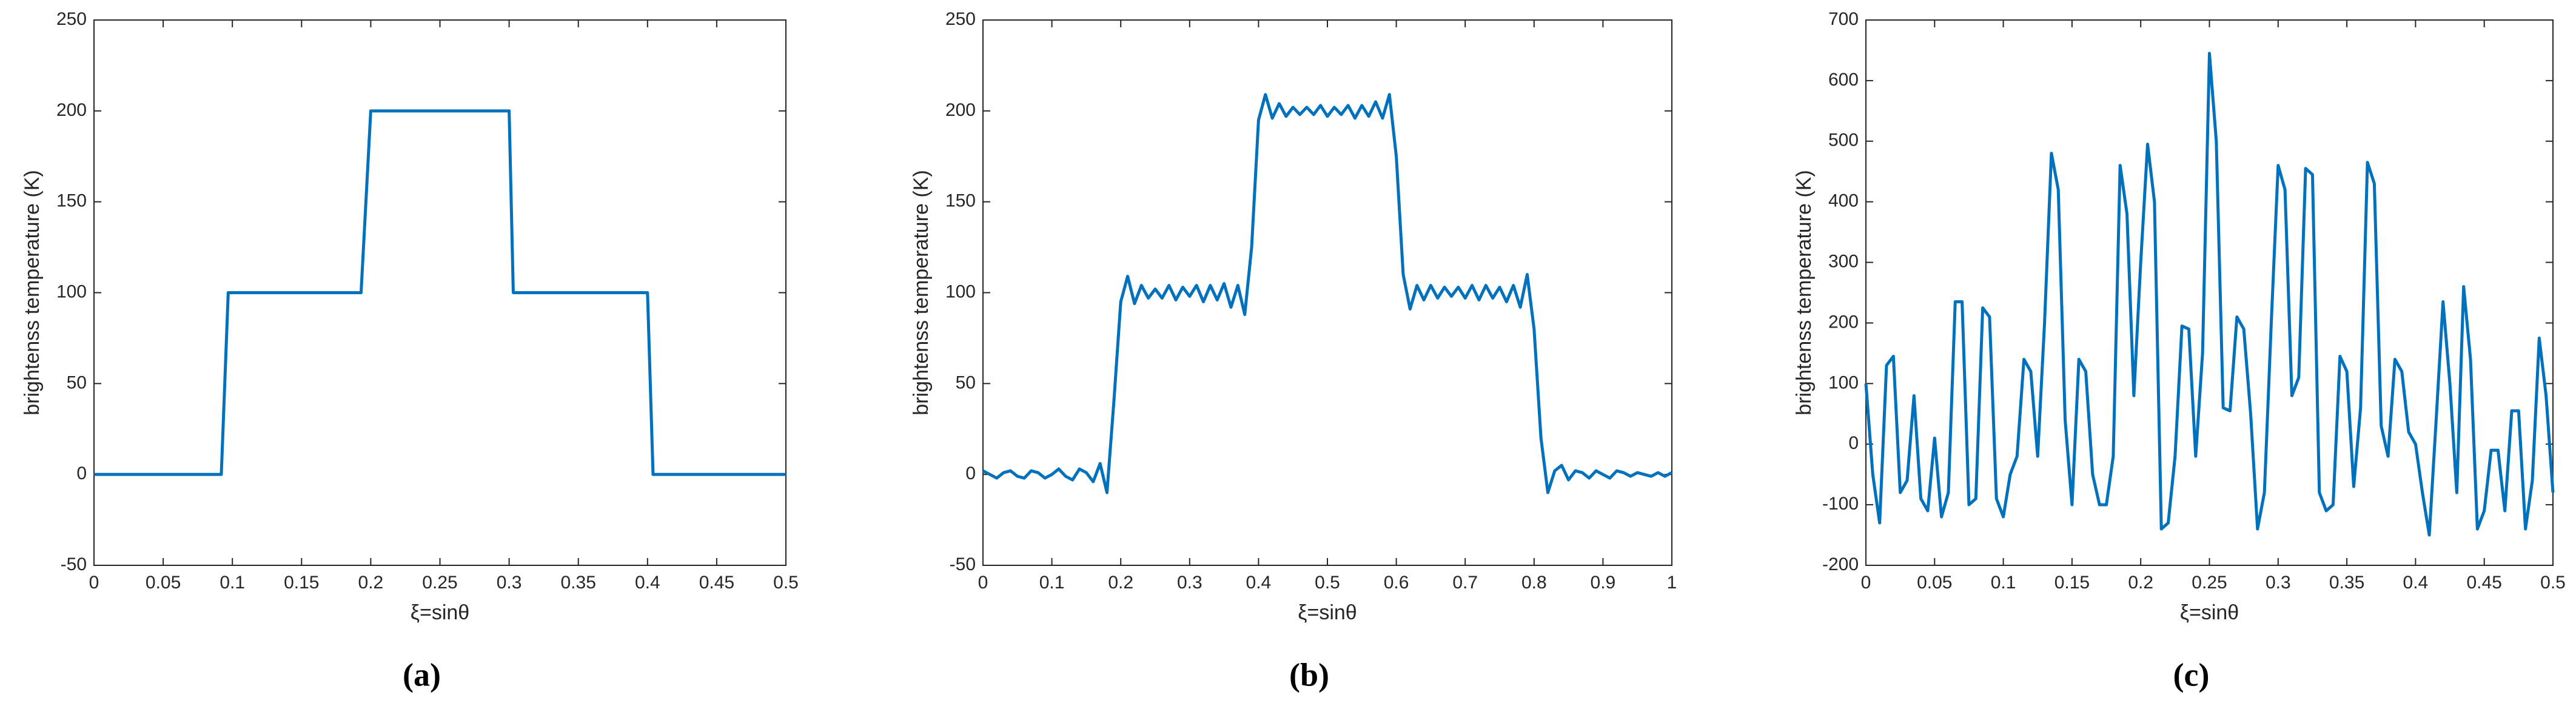 The height and width of the screenshot is (720, 2576). I want to click on y-tick-label: 300, so click(1843, 261).